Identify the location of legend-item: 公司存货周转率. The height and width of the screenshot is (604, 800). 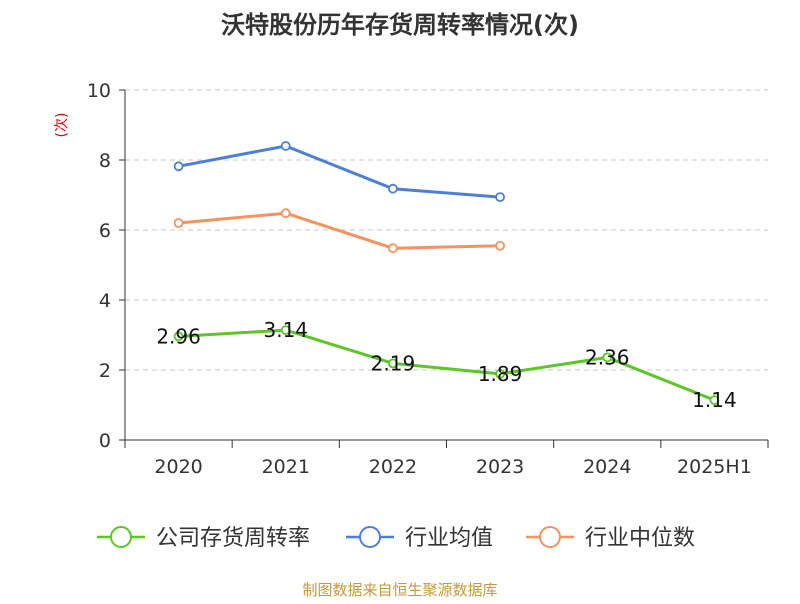
(203, 538).